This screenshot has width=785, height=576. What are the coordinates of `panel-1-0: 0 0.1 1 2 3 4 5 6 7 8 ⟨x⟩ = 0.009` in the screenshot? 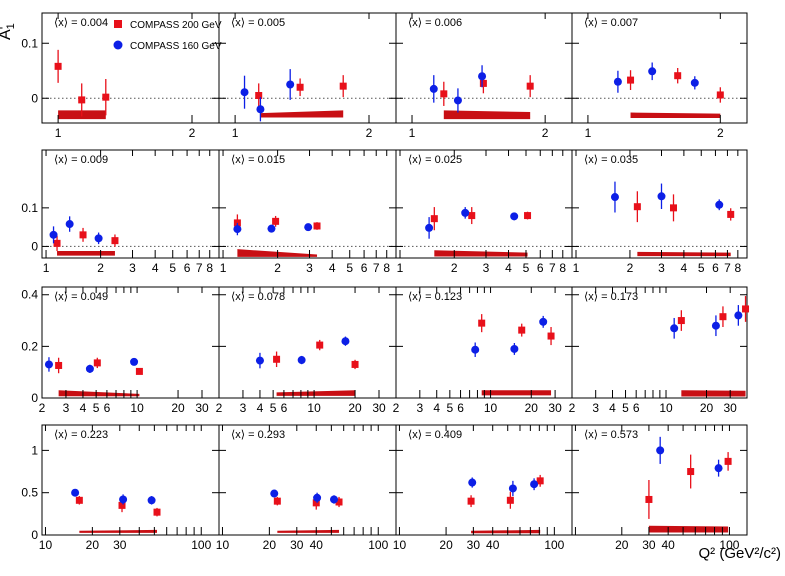 It's located at (120, 212).